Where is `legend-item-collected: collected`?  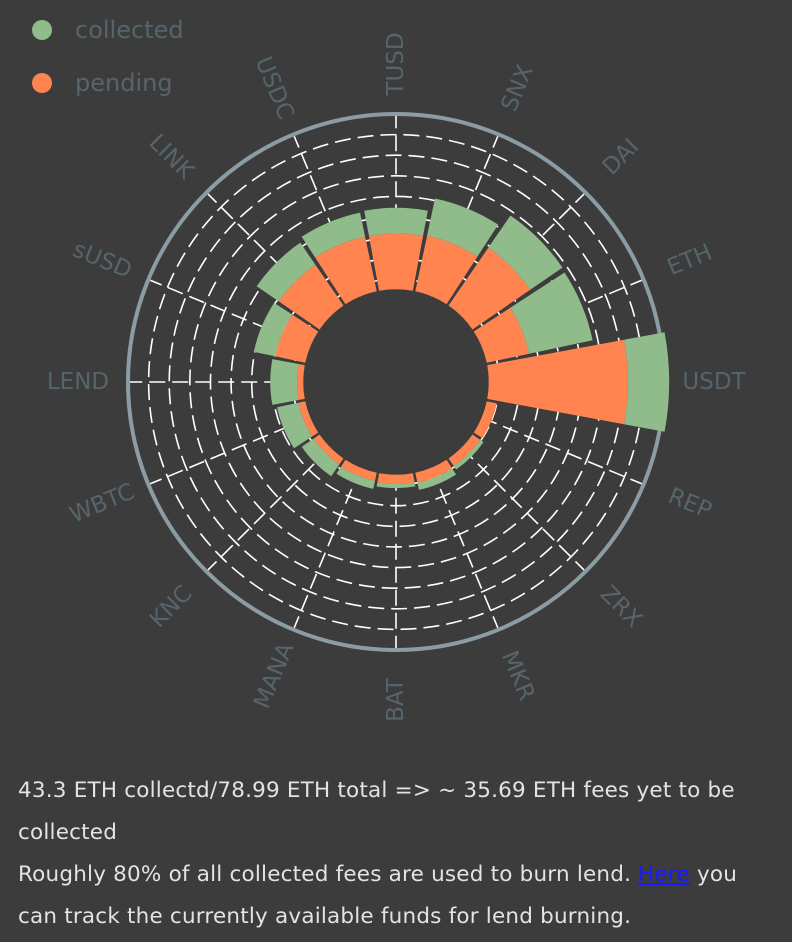 legend-item-collected: collected is located at coordinates (108, 30).